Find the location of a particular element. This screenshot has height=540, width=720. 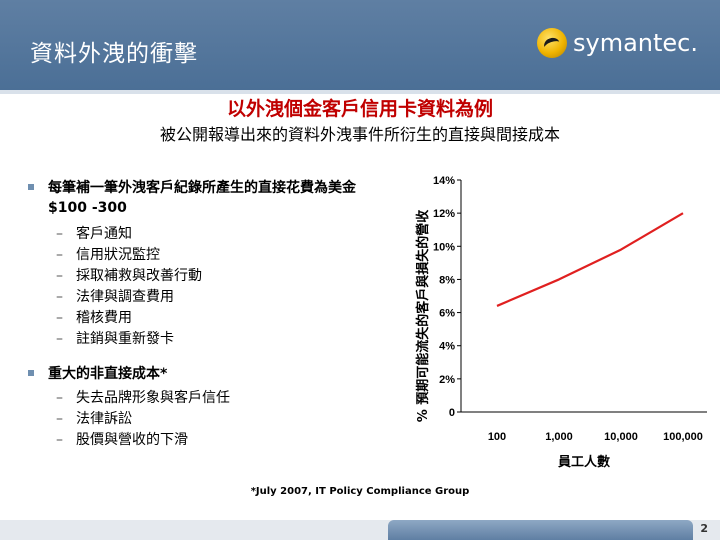

list-item-text: 採取補救與改善行動 is located at coordinates (139, 276).